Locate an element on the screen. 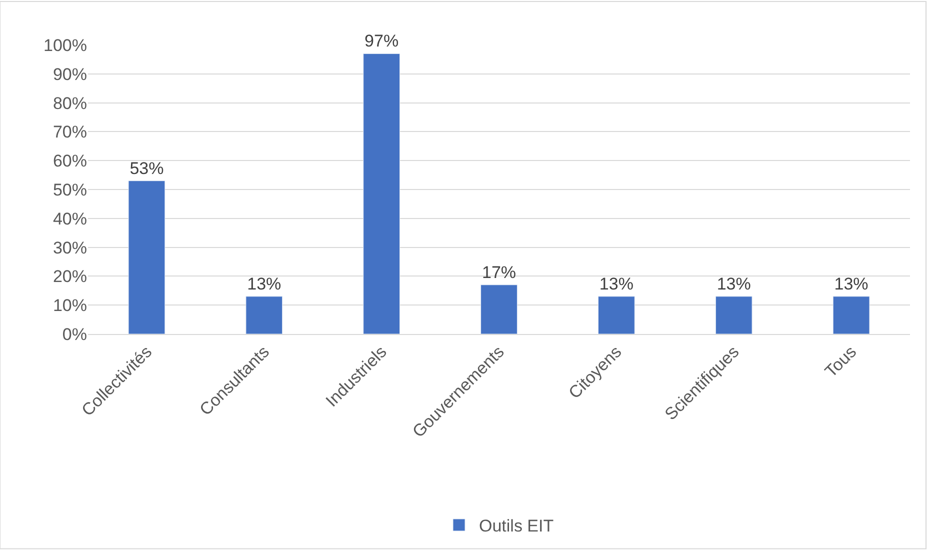  data-label: 17% is located at coordinates (499, 272).